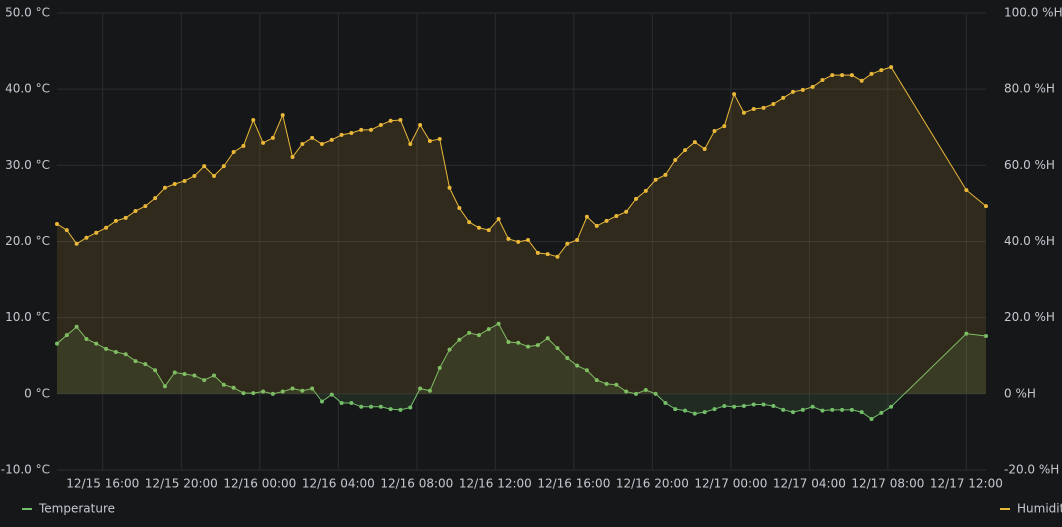 Image resolution: width=1062 pixels, height=527 pixels. Describe the element at coordinates (27, 165) in the screenshot. I see `y-tick-label: 30.0 °C` at that location.